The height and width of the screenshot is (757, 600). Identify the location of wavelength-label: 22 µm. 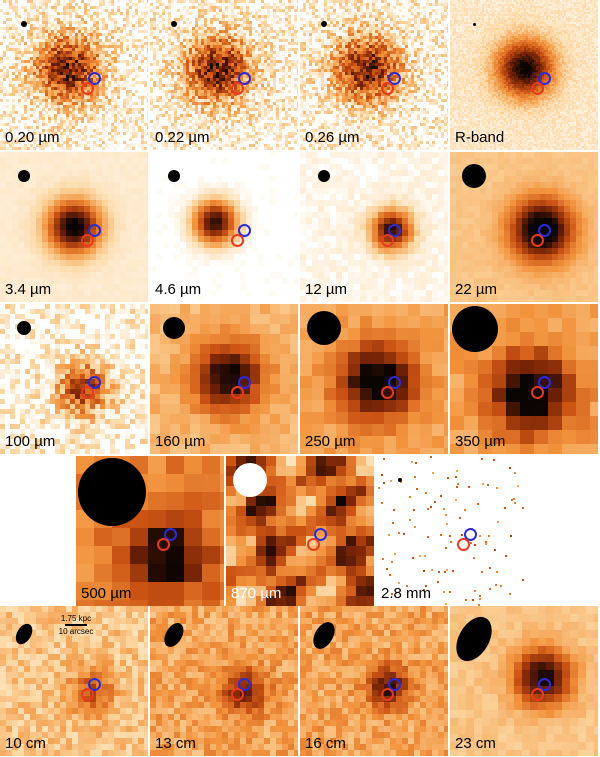
(476, 289).